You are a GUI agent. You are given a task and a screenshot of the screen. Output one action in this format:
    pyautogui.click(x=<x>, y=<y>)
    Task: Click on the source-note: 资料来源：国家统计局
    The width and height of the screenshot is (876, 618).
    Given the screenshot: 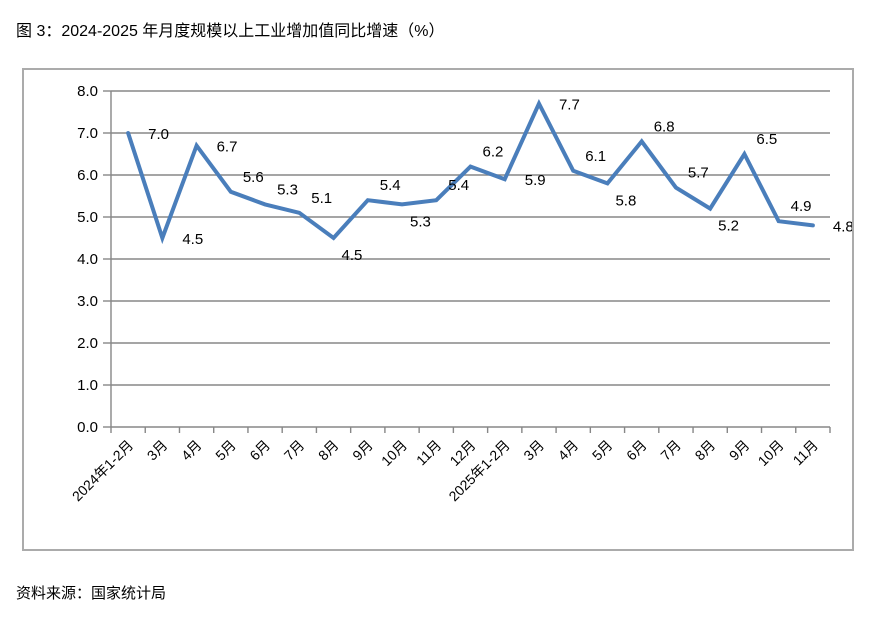 What is the action you would take?
    pyautogui.click(x=91, y=593)
    